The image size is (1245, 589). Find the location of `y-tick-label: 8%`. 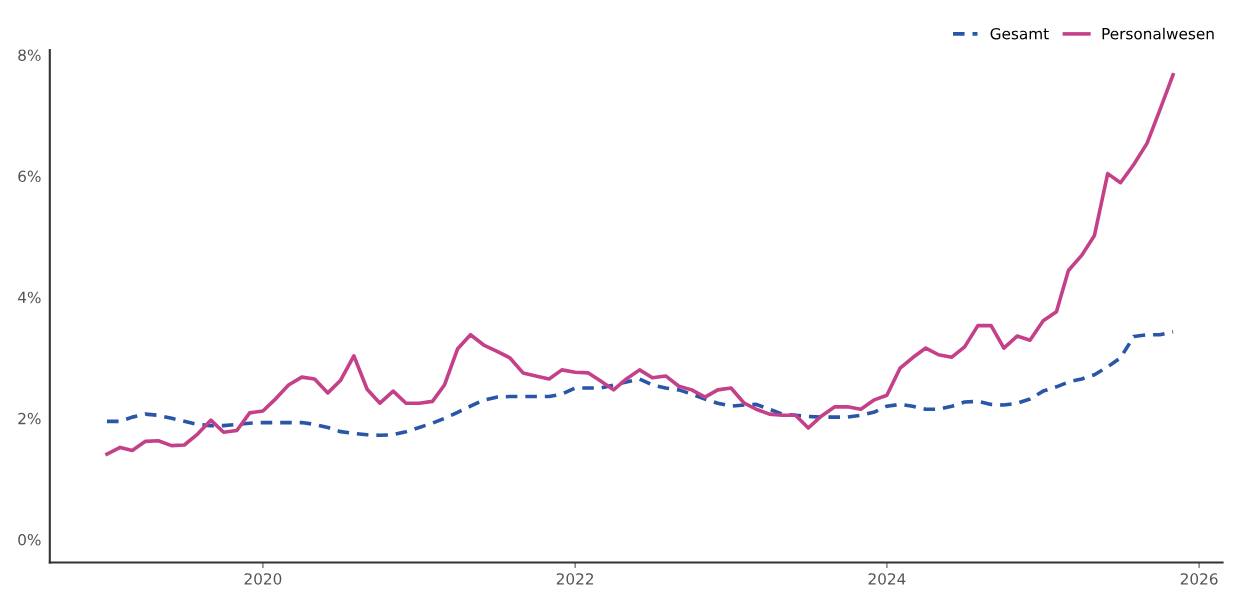

y-tick-label: 8% is located at coordinates (29, 55).